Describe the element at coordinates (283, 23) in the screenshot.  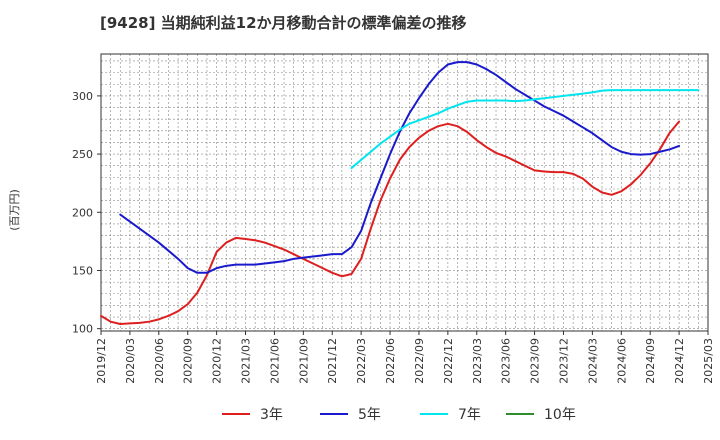
I see `chart-title: [9428] 当期純利益12か月移動合計の標準偏差の推移` at that location.